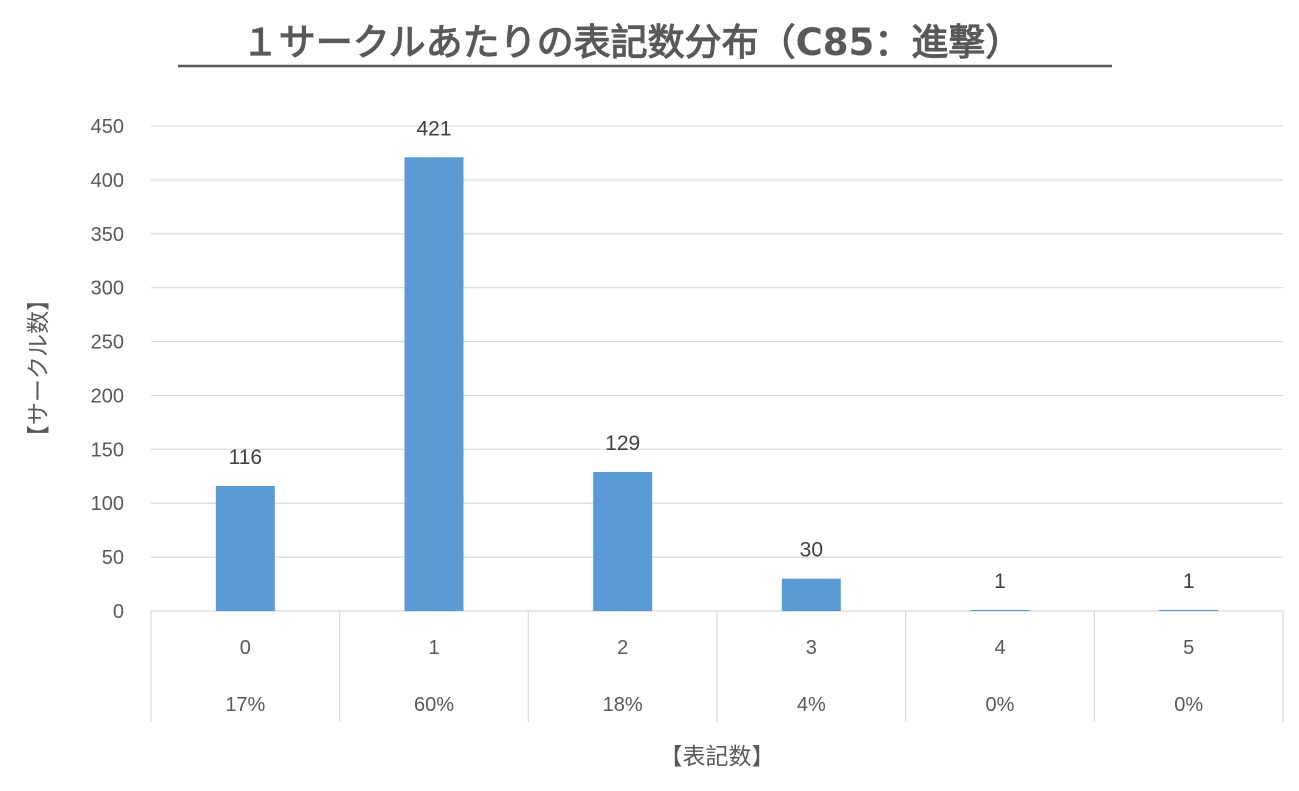 The height and width of the screenshot is (791, 1299). Describe the element at coordinates (113, 558) in the screenshot. I see `y-tick-label: 50` at that location.